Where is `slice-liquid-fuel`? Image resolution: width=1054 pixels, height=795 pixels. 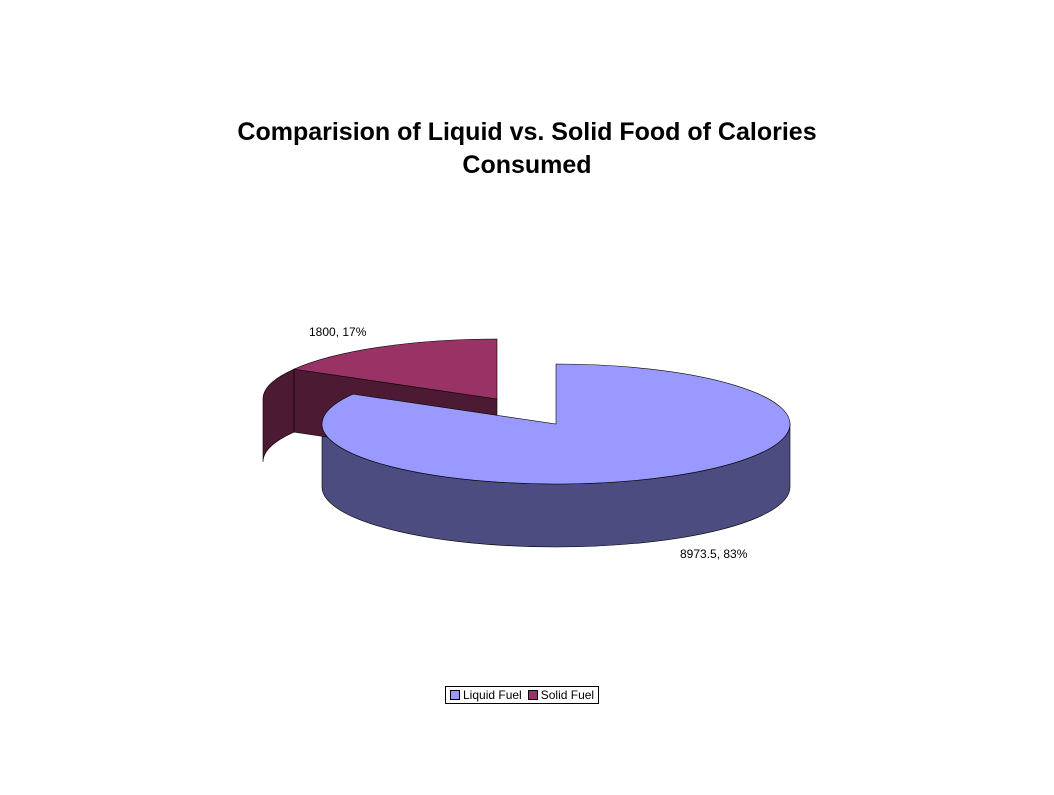
slice-liquid-fuel is located at coordinates (556, 424).